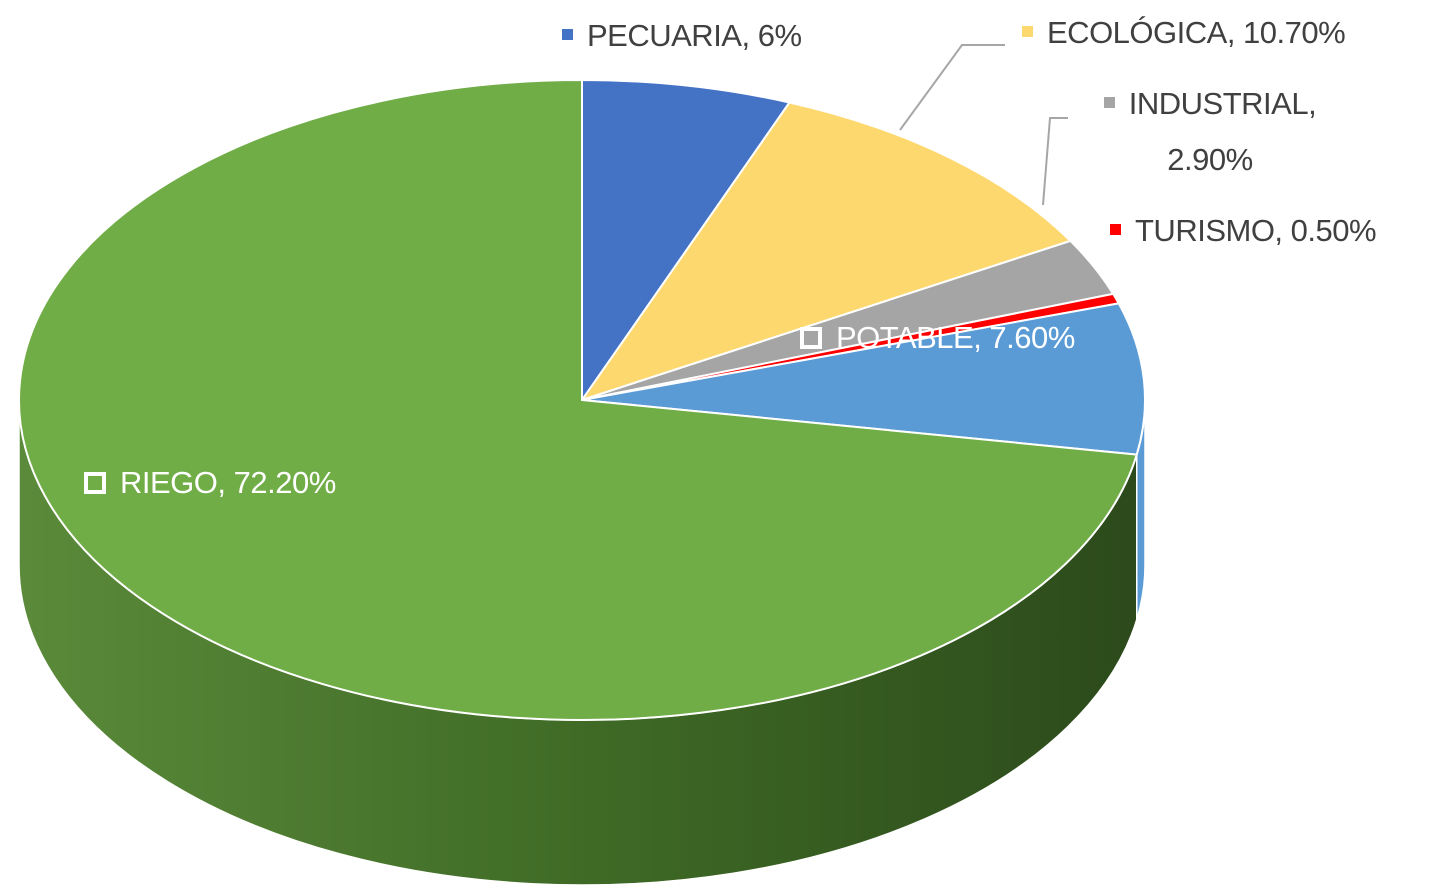 The width and height of the screenshot is (1431, 892). I want to click on data-label: RIEGO, 72.20%, so click(210, 483).